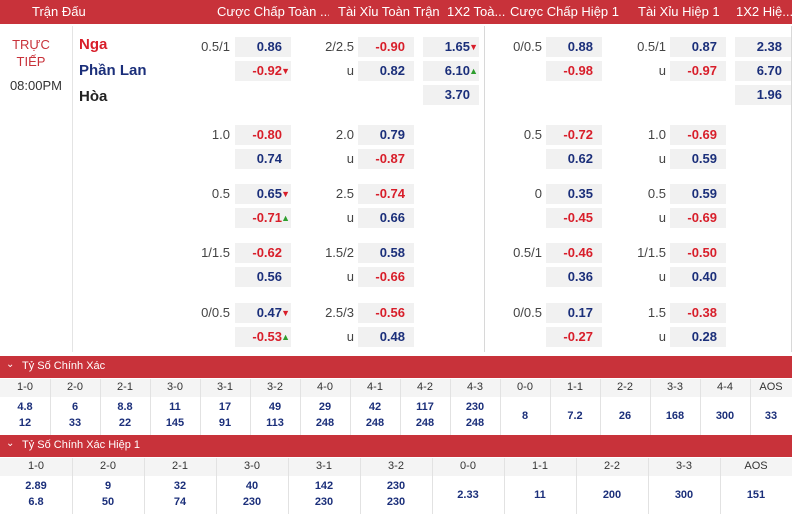  I want to click on score-odds-away: 91, so click(225, 423).